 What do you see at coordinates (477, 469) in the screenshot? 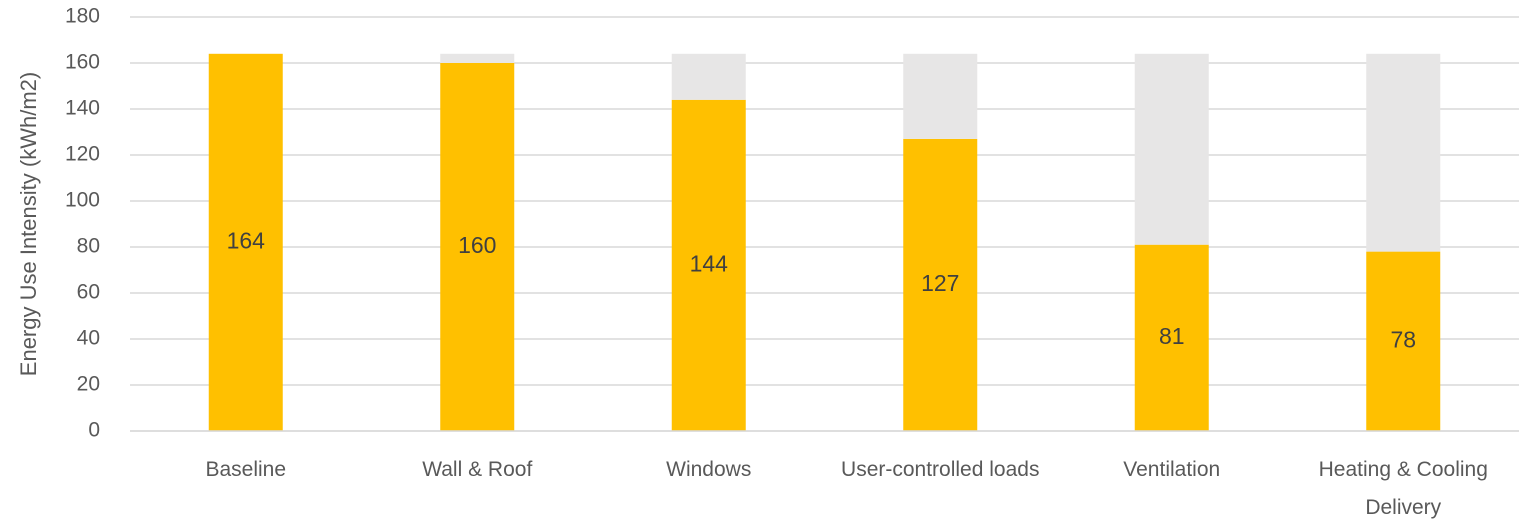
I see `x-tick-label: Wall & Roof` at bounding box center [477, 469].